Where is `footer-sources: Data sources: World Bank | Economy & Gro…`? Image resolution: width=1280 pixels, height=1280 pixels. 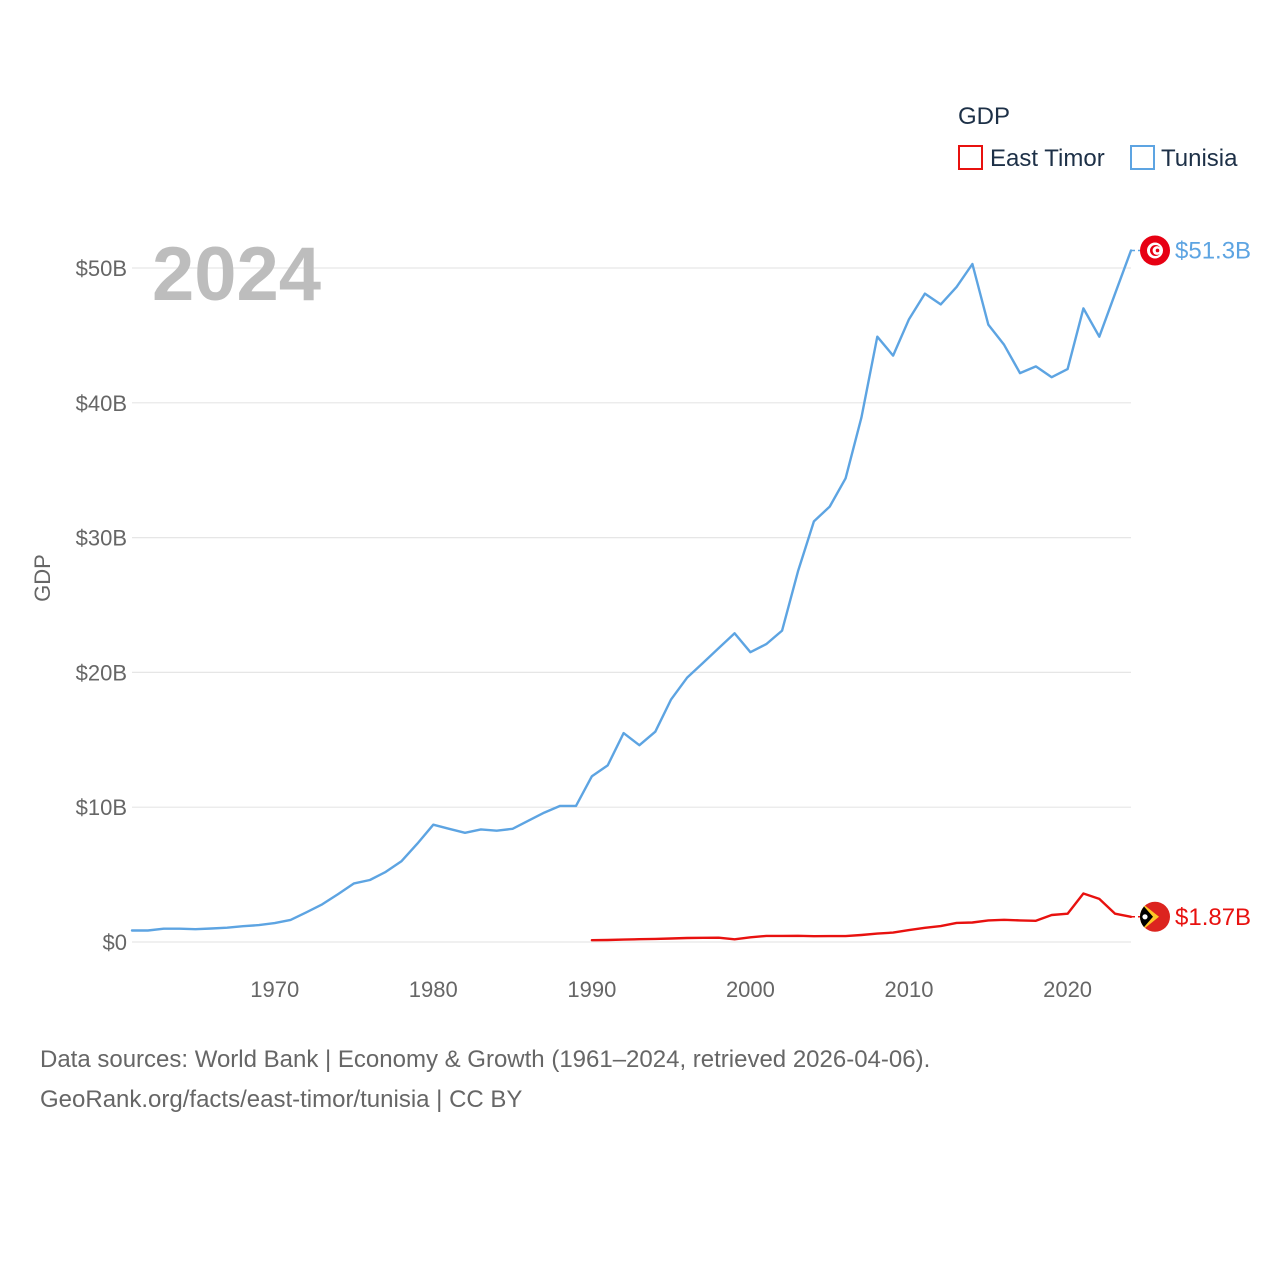 footer-sources: Data sources: World Bank | Economy & Gro… is located at coordinates (485, 1059).